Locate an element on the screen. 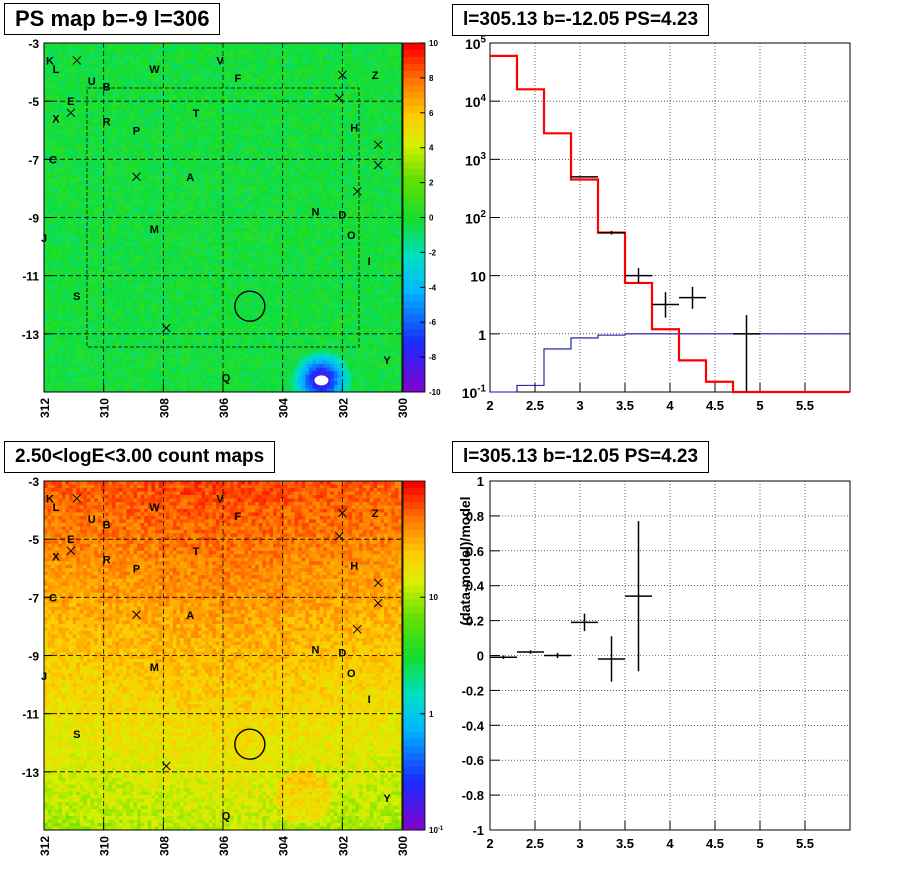 This screenshot has height=875, width=898. spectrum-x-tick-label: 2.5 is located at coordinates (535, 405).